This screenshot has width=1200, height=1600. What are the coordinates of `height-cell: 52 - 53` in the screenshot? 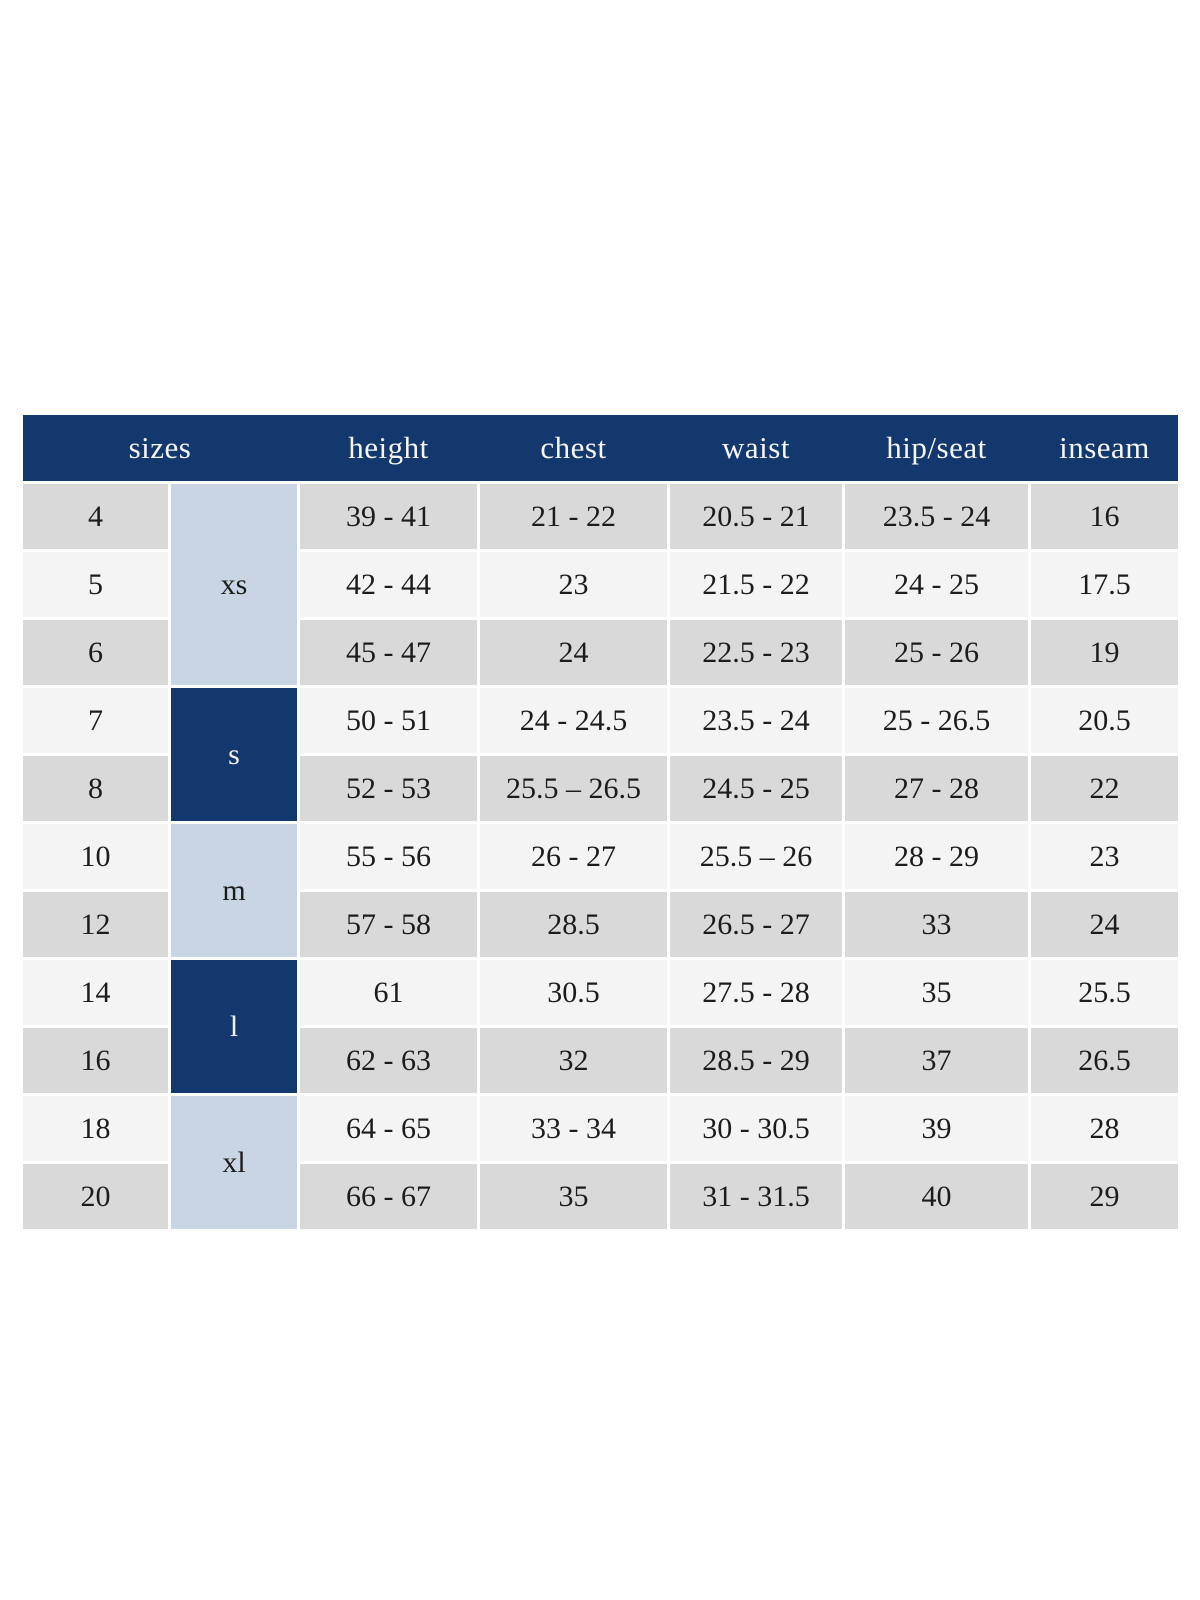 It's located at (388, 788).